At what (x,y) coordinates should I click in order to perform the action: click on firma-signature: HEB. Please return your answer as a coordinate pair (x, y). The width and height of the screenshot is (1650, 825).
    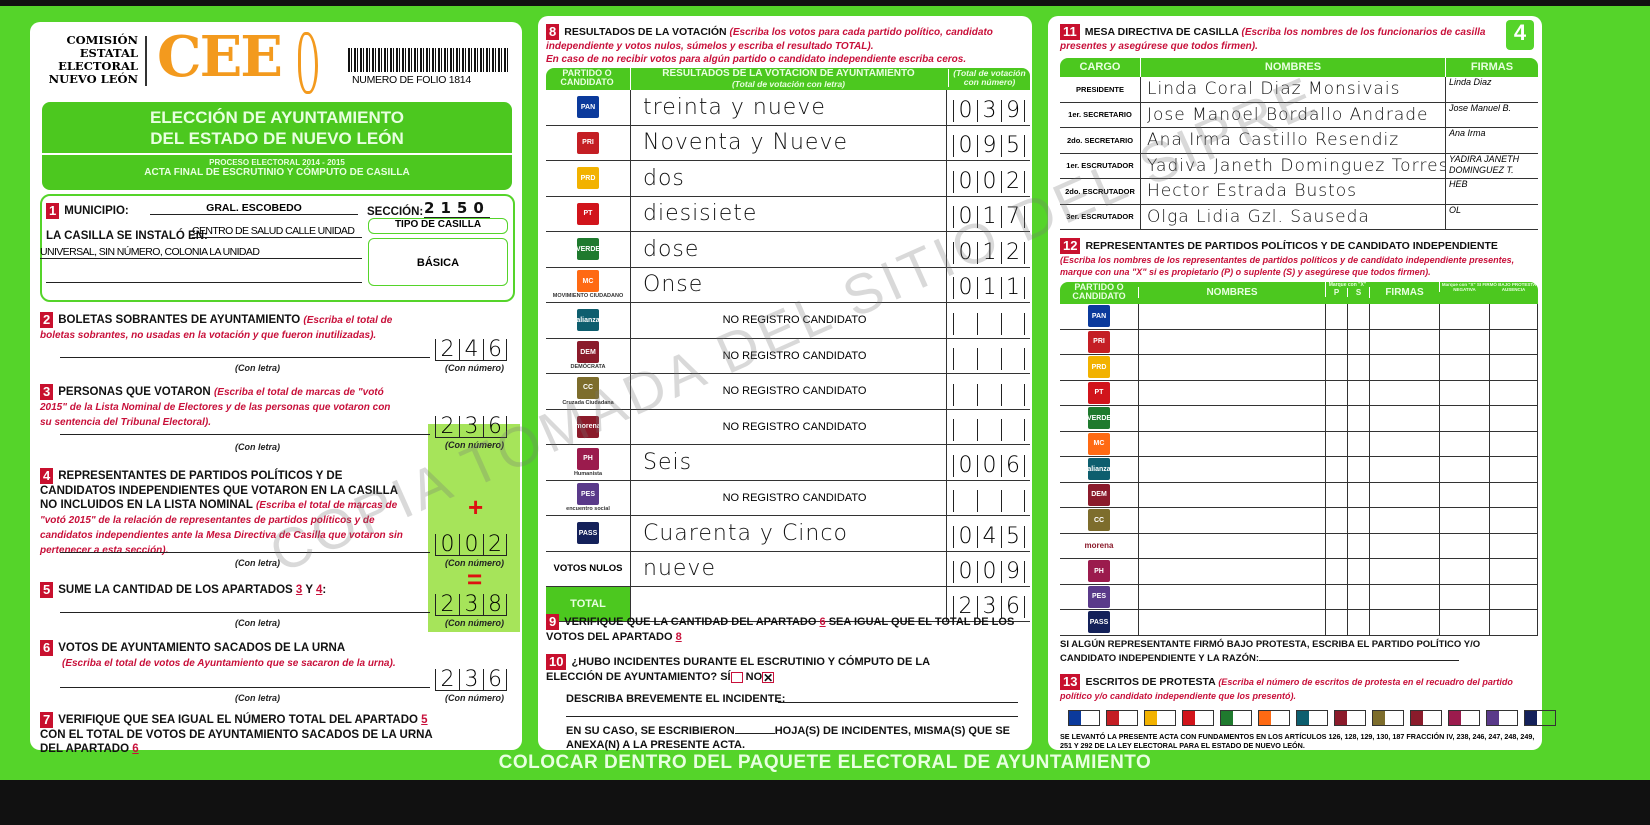
    Looking at the image, I should click on (1491, 191).